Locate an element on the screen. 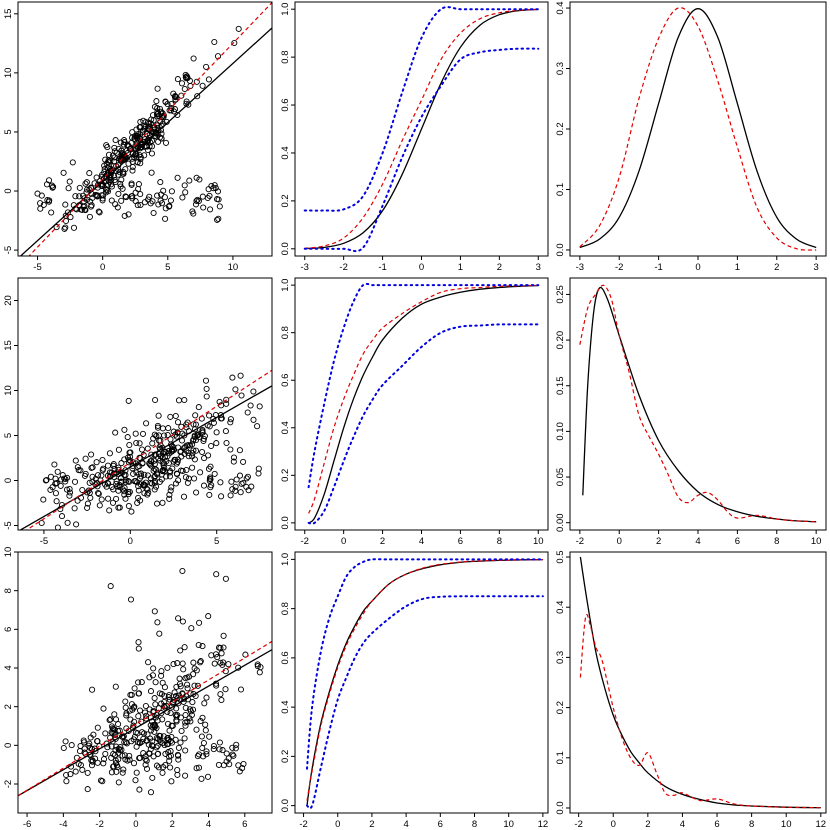 This screenshot has height=830, width=830. y-tick-label: -2 is located at coordinates (8, 784).